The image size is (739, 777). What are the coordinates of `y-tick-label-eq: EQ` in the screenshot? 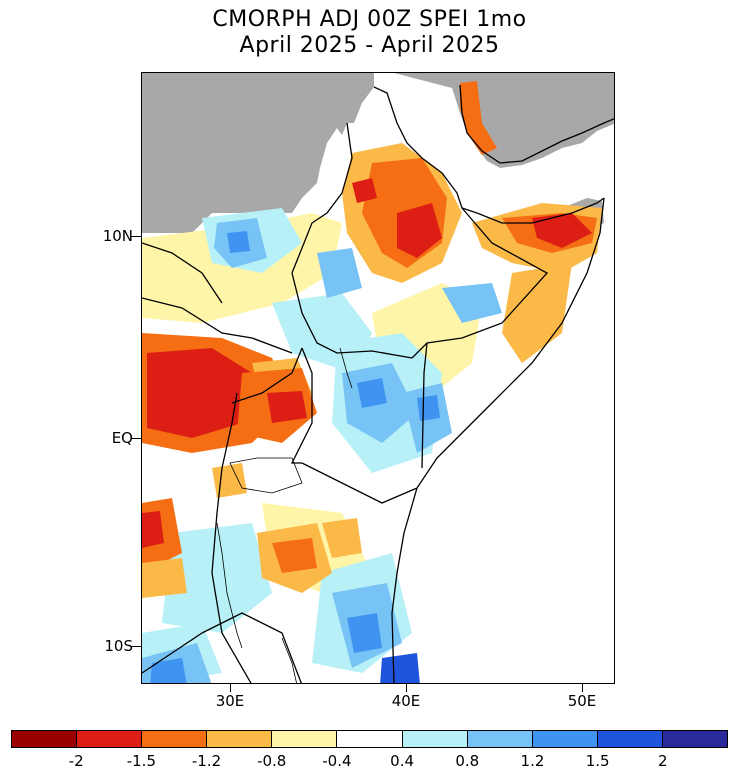 It's located at (122, 438).